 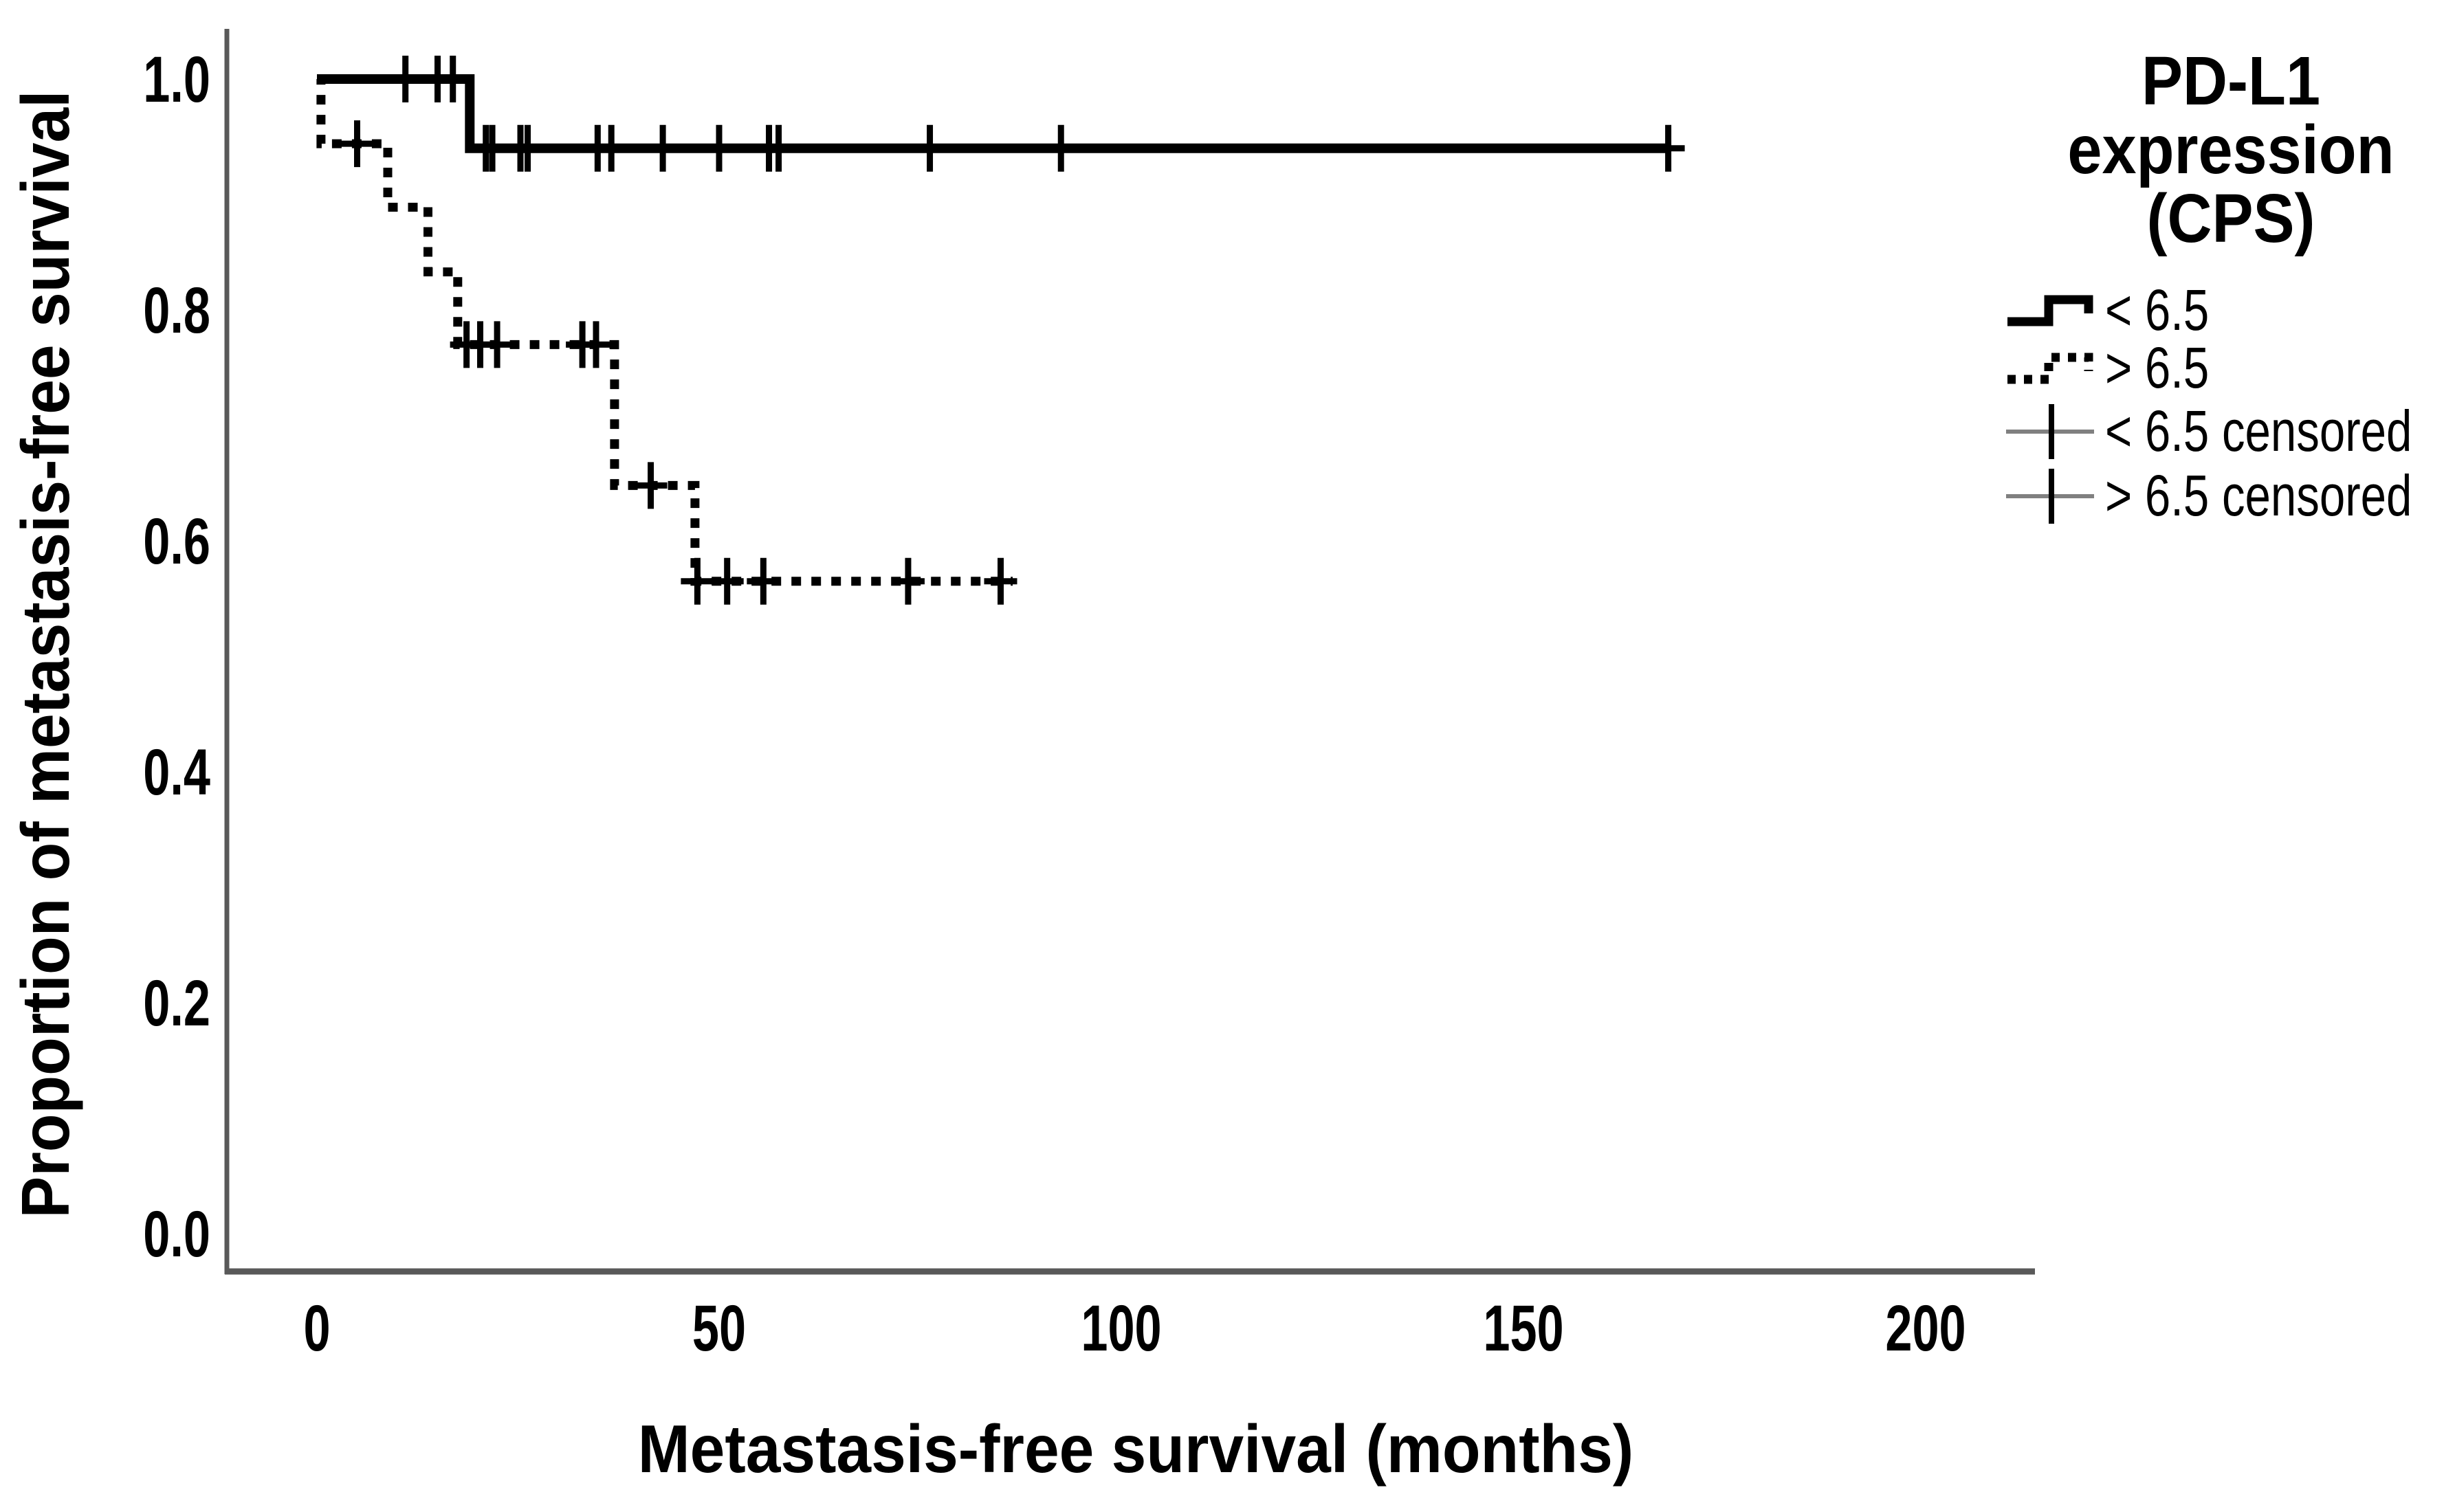 I want to click on legend-item-1: < 6.5, so click(x=2108, y=310).